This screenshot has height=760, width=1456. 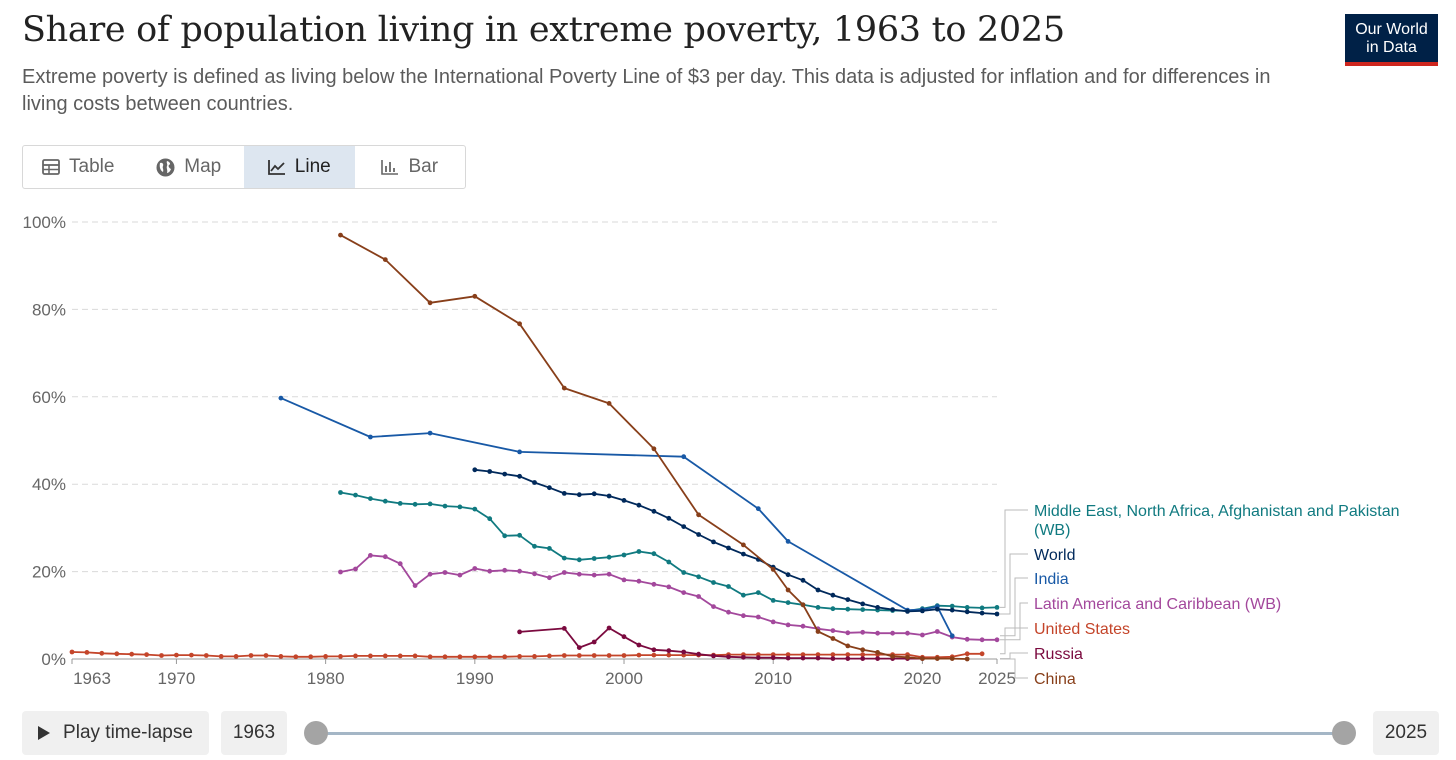 What do you see at coordinates (1391, 40) in the screenshot?
I see `owid-logo: Our World in Data` at bounding box center [1391, 40].